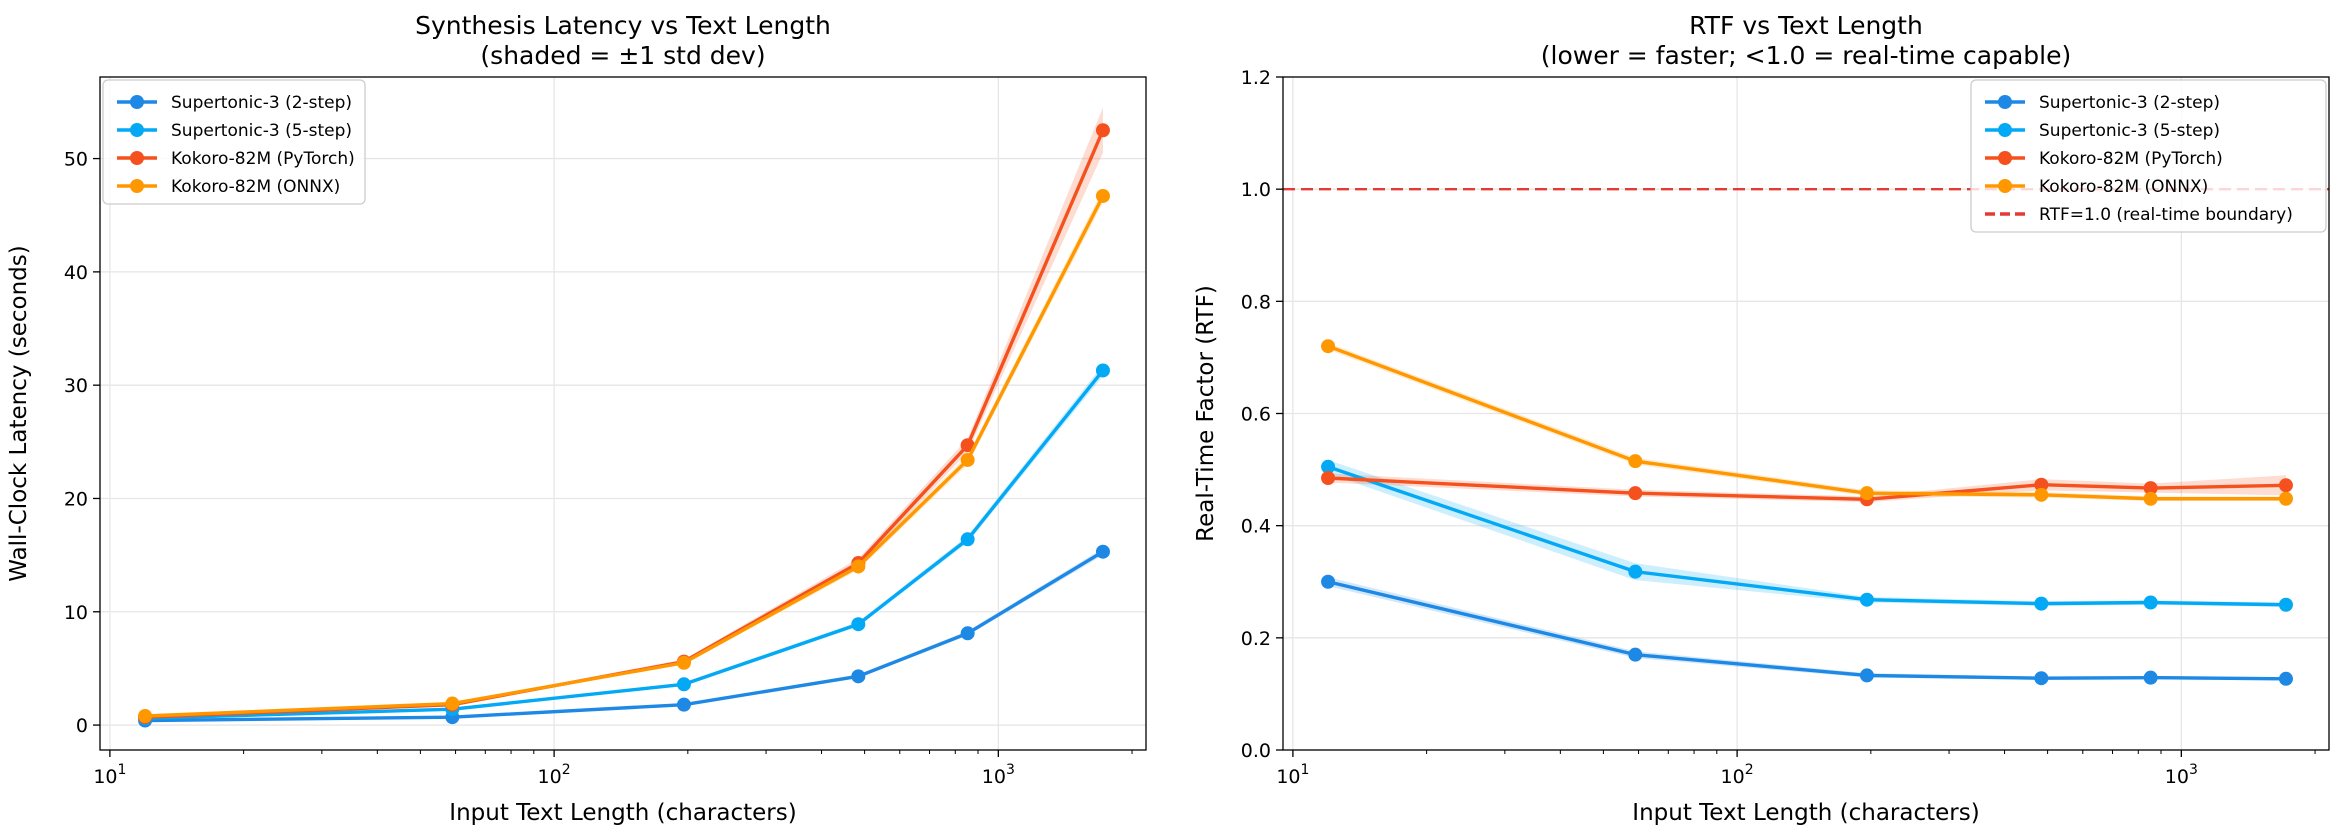  What do you see at coordinates (109, 775) in the screenshot?
I see `x-tick-label: 10¹` at bounding box center [109, 775].